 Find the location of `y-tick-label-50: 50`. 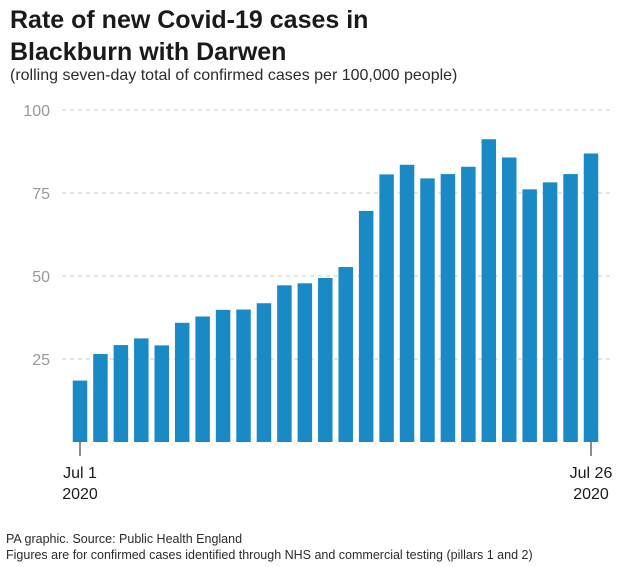

y-tick-label-50: 50 is located at coordinates (41, 277).